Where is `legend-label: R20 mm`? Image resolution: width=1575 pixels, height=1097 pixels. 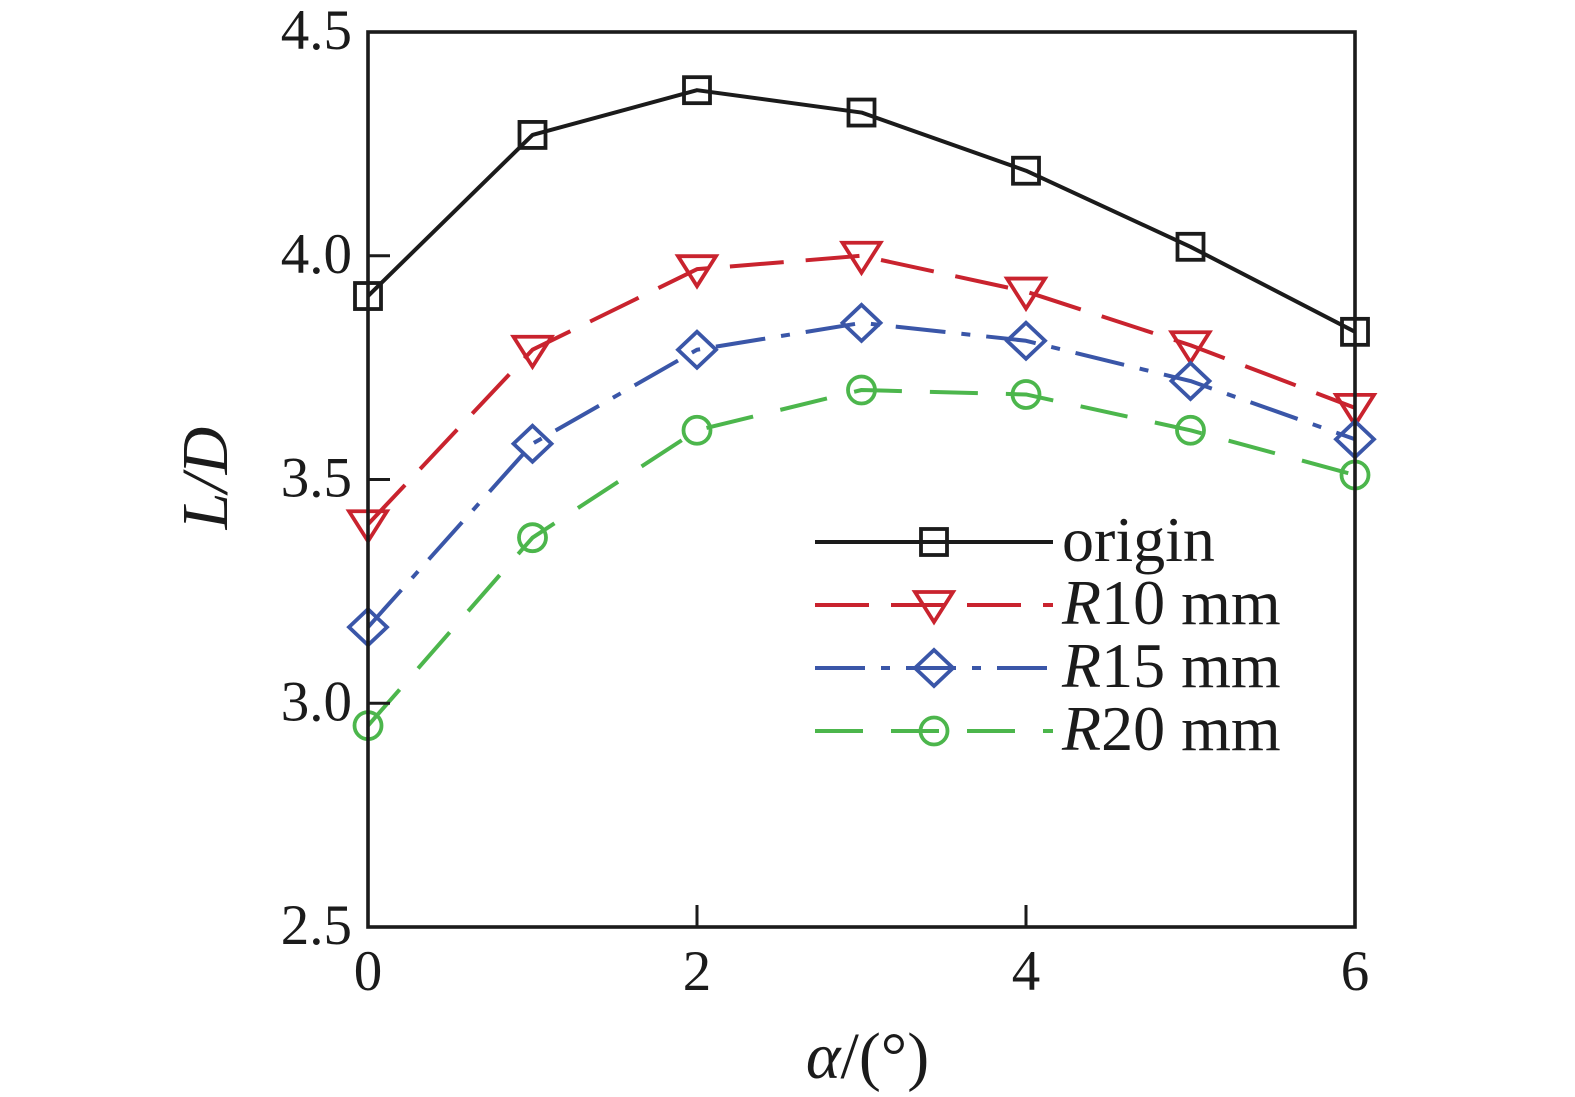
legend-label: R20 mm is located at coordinates (1171, 728).